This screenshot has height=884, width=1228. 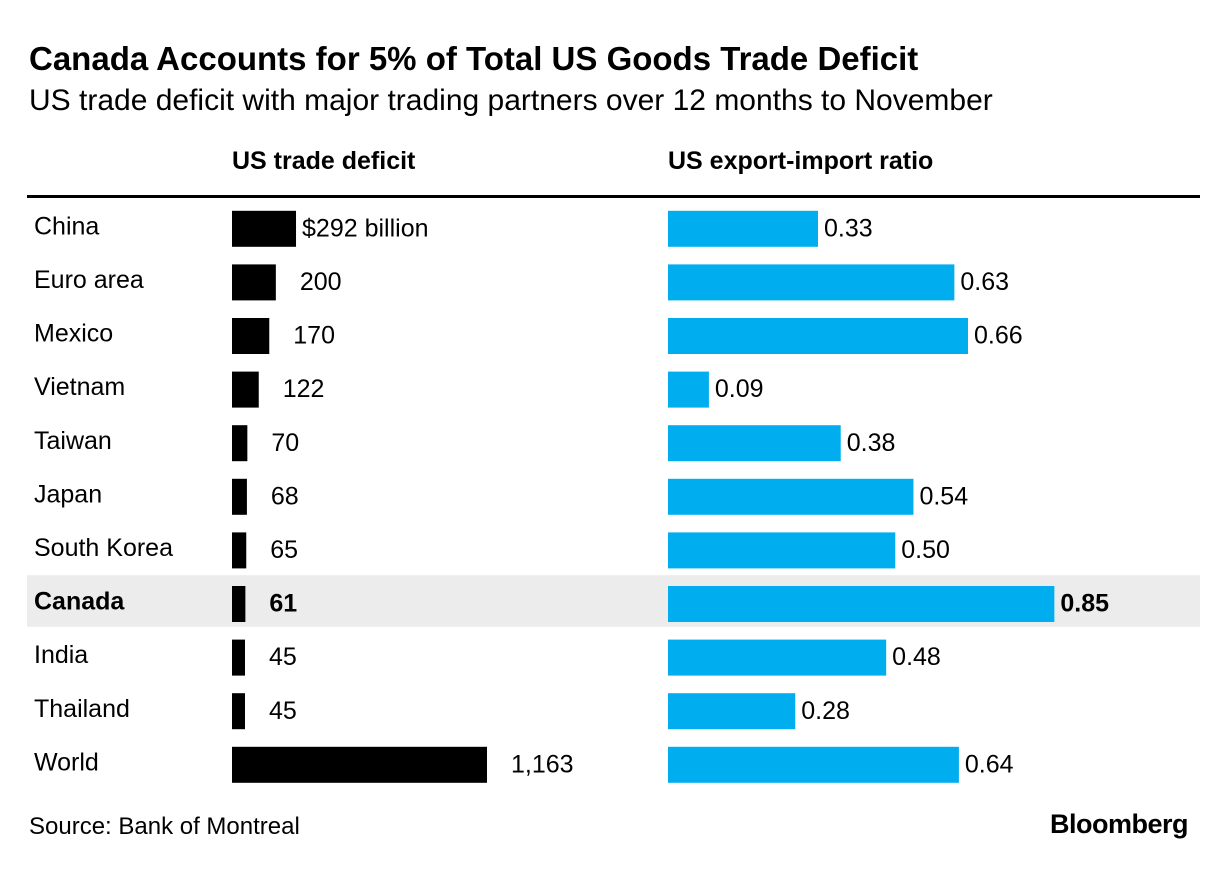 I want to click on deficit-value-label-south-korea: 65, so click(x=284, y=550).